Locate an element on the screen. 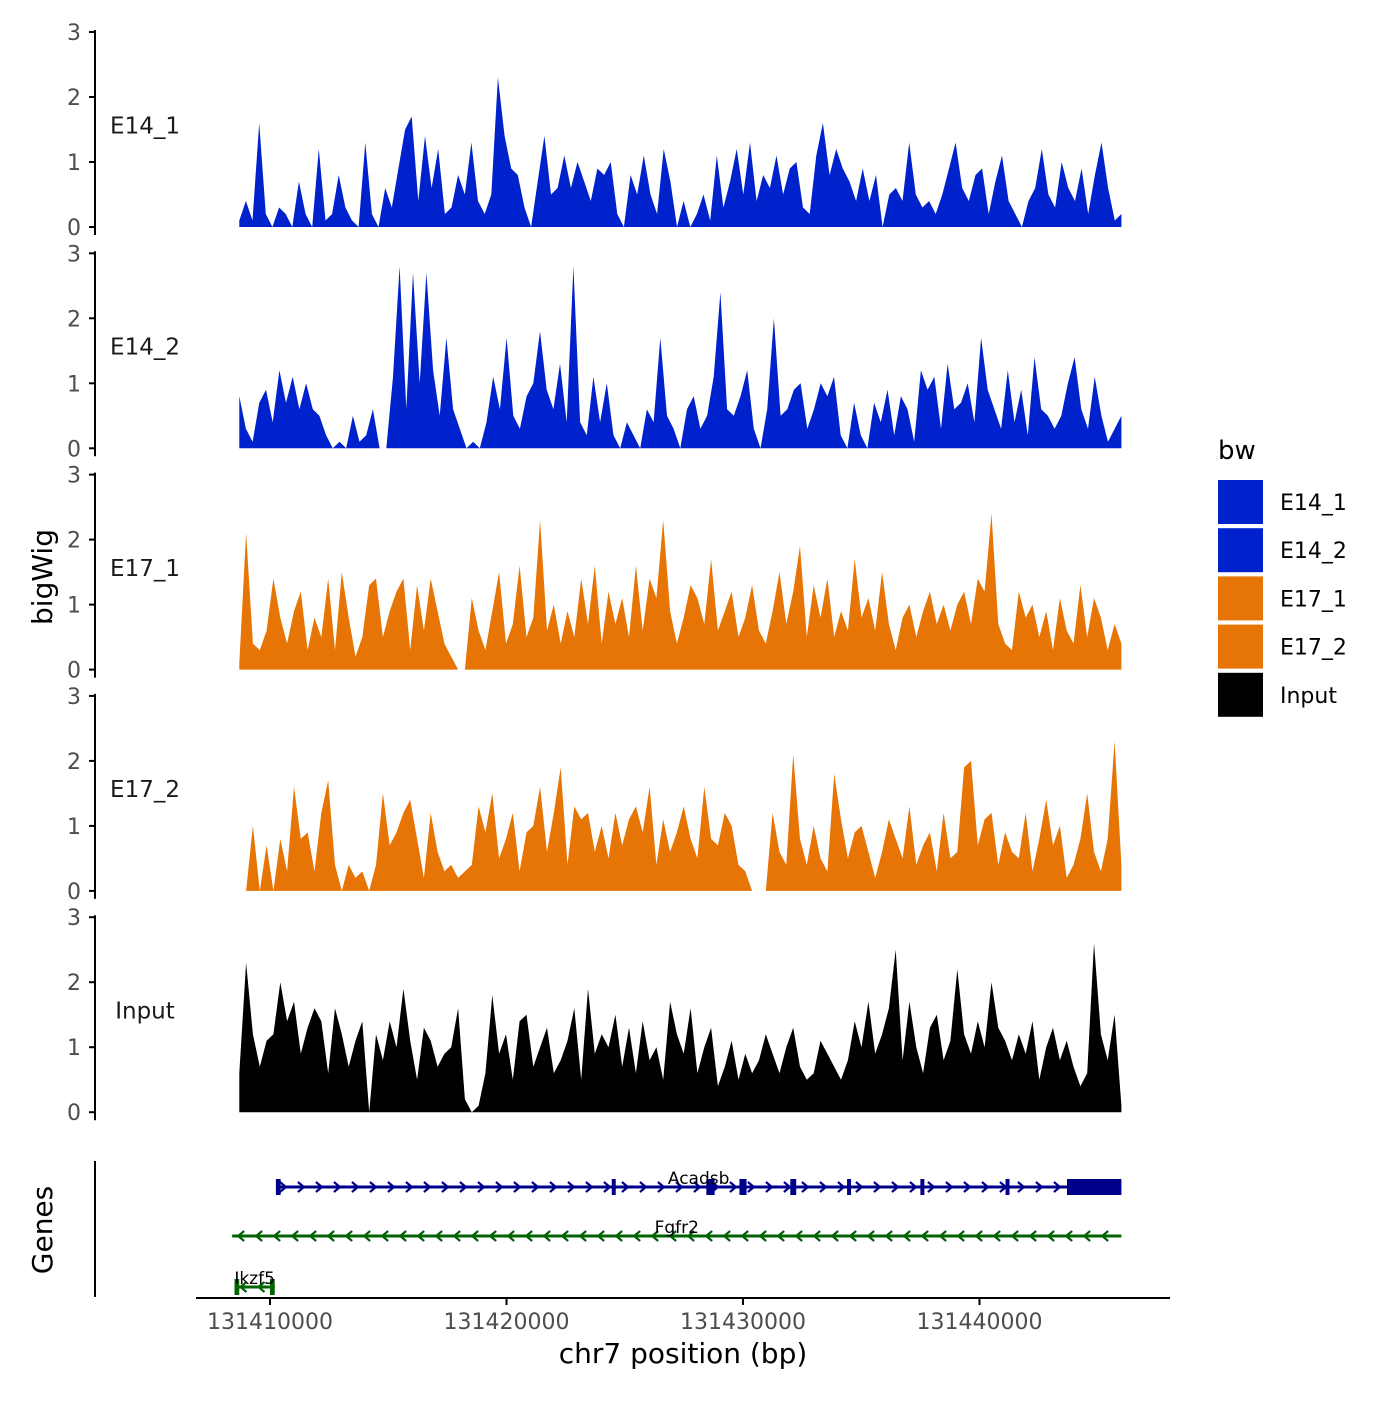 The image size is (1400, 1404). gene-label: Acadsb is located at coordinates (699, 1179).